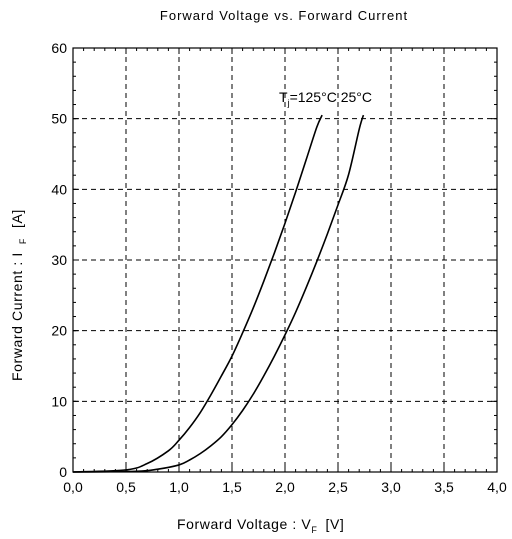 The height and width of the screenshot is (539, 512). What do you see at coordinates (497, 487) in the screenshot?
I see `x-tick-label: 4,0` at bounding box center [497, 487].